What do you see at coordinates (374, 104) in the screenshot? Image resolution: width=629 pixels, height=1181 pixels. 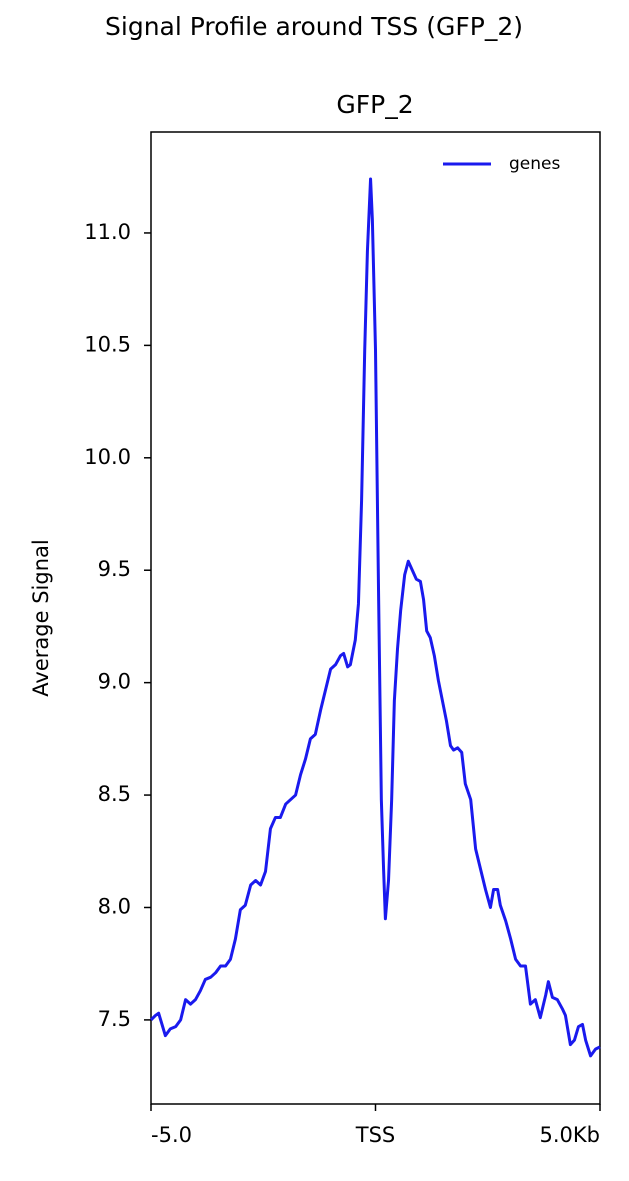 I see `axes-title: GFP_2` at bounding box center [374, 104].